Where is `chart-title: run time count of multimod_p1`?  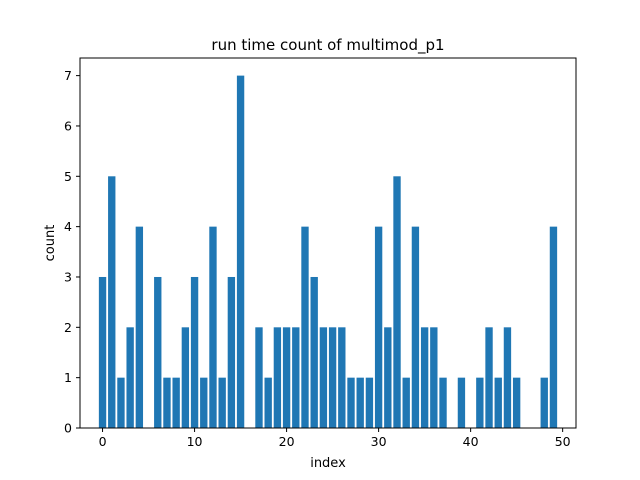
chart-title: run time count of multimod_p1 is located at coordinates (327, 45).